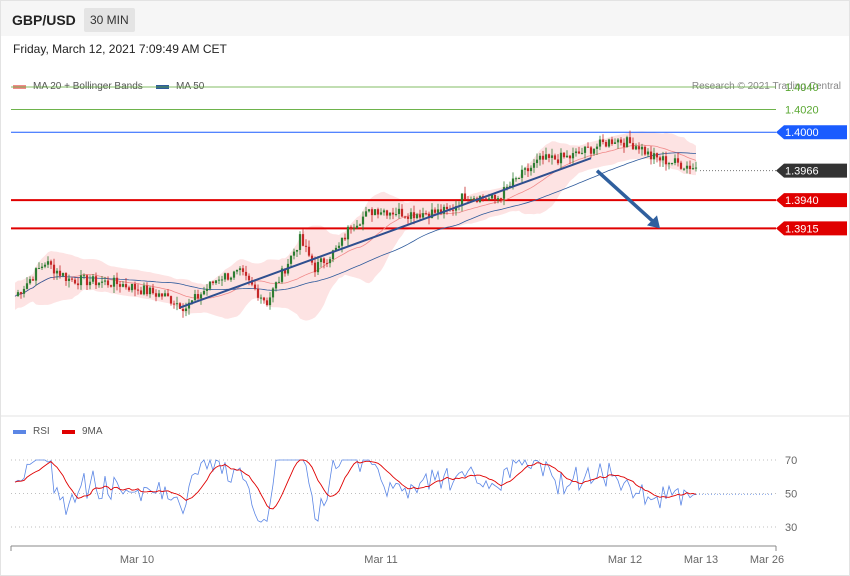 The width and height of the screenshot is (850, 576). I want to click on legend-ma20: MA 20 + Bollinger Bands, so click(78, 86).